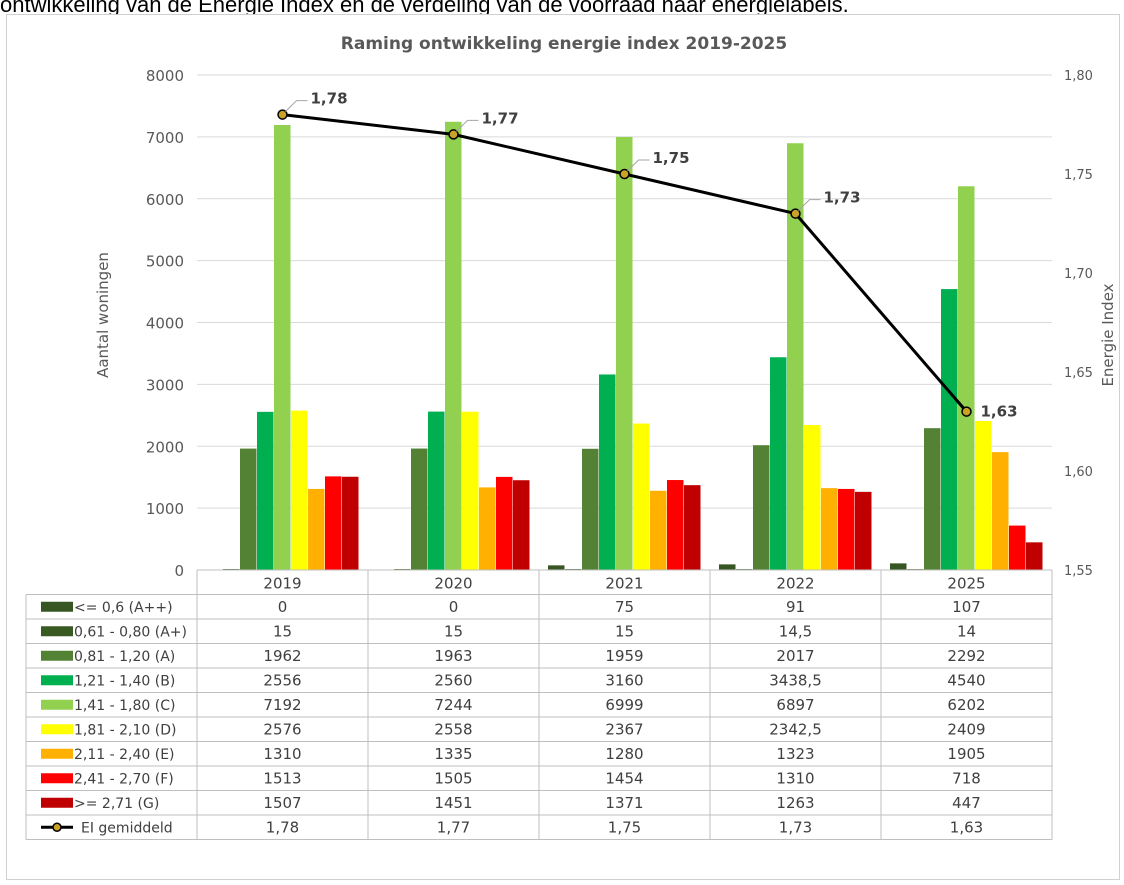  Describe the element at coordinates (966, 680) in the screenshot. I see `table-cell: 4540` at that location.